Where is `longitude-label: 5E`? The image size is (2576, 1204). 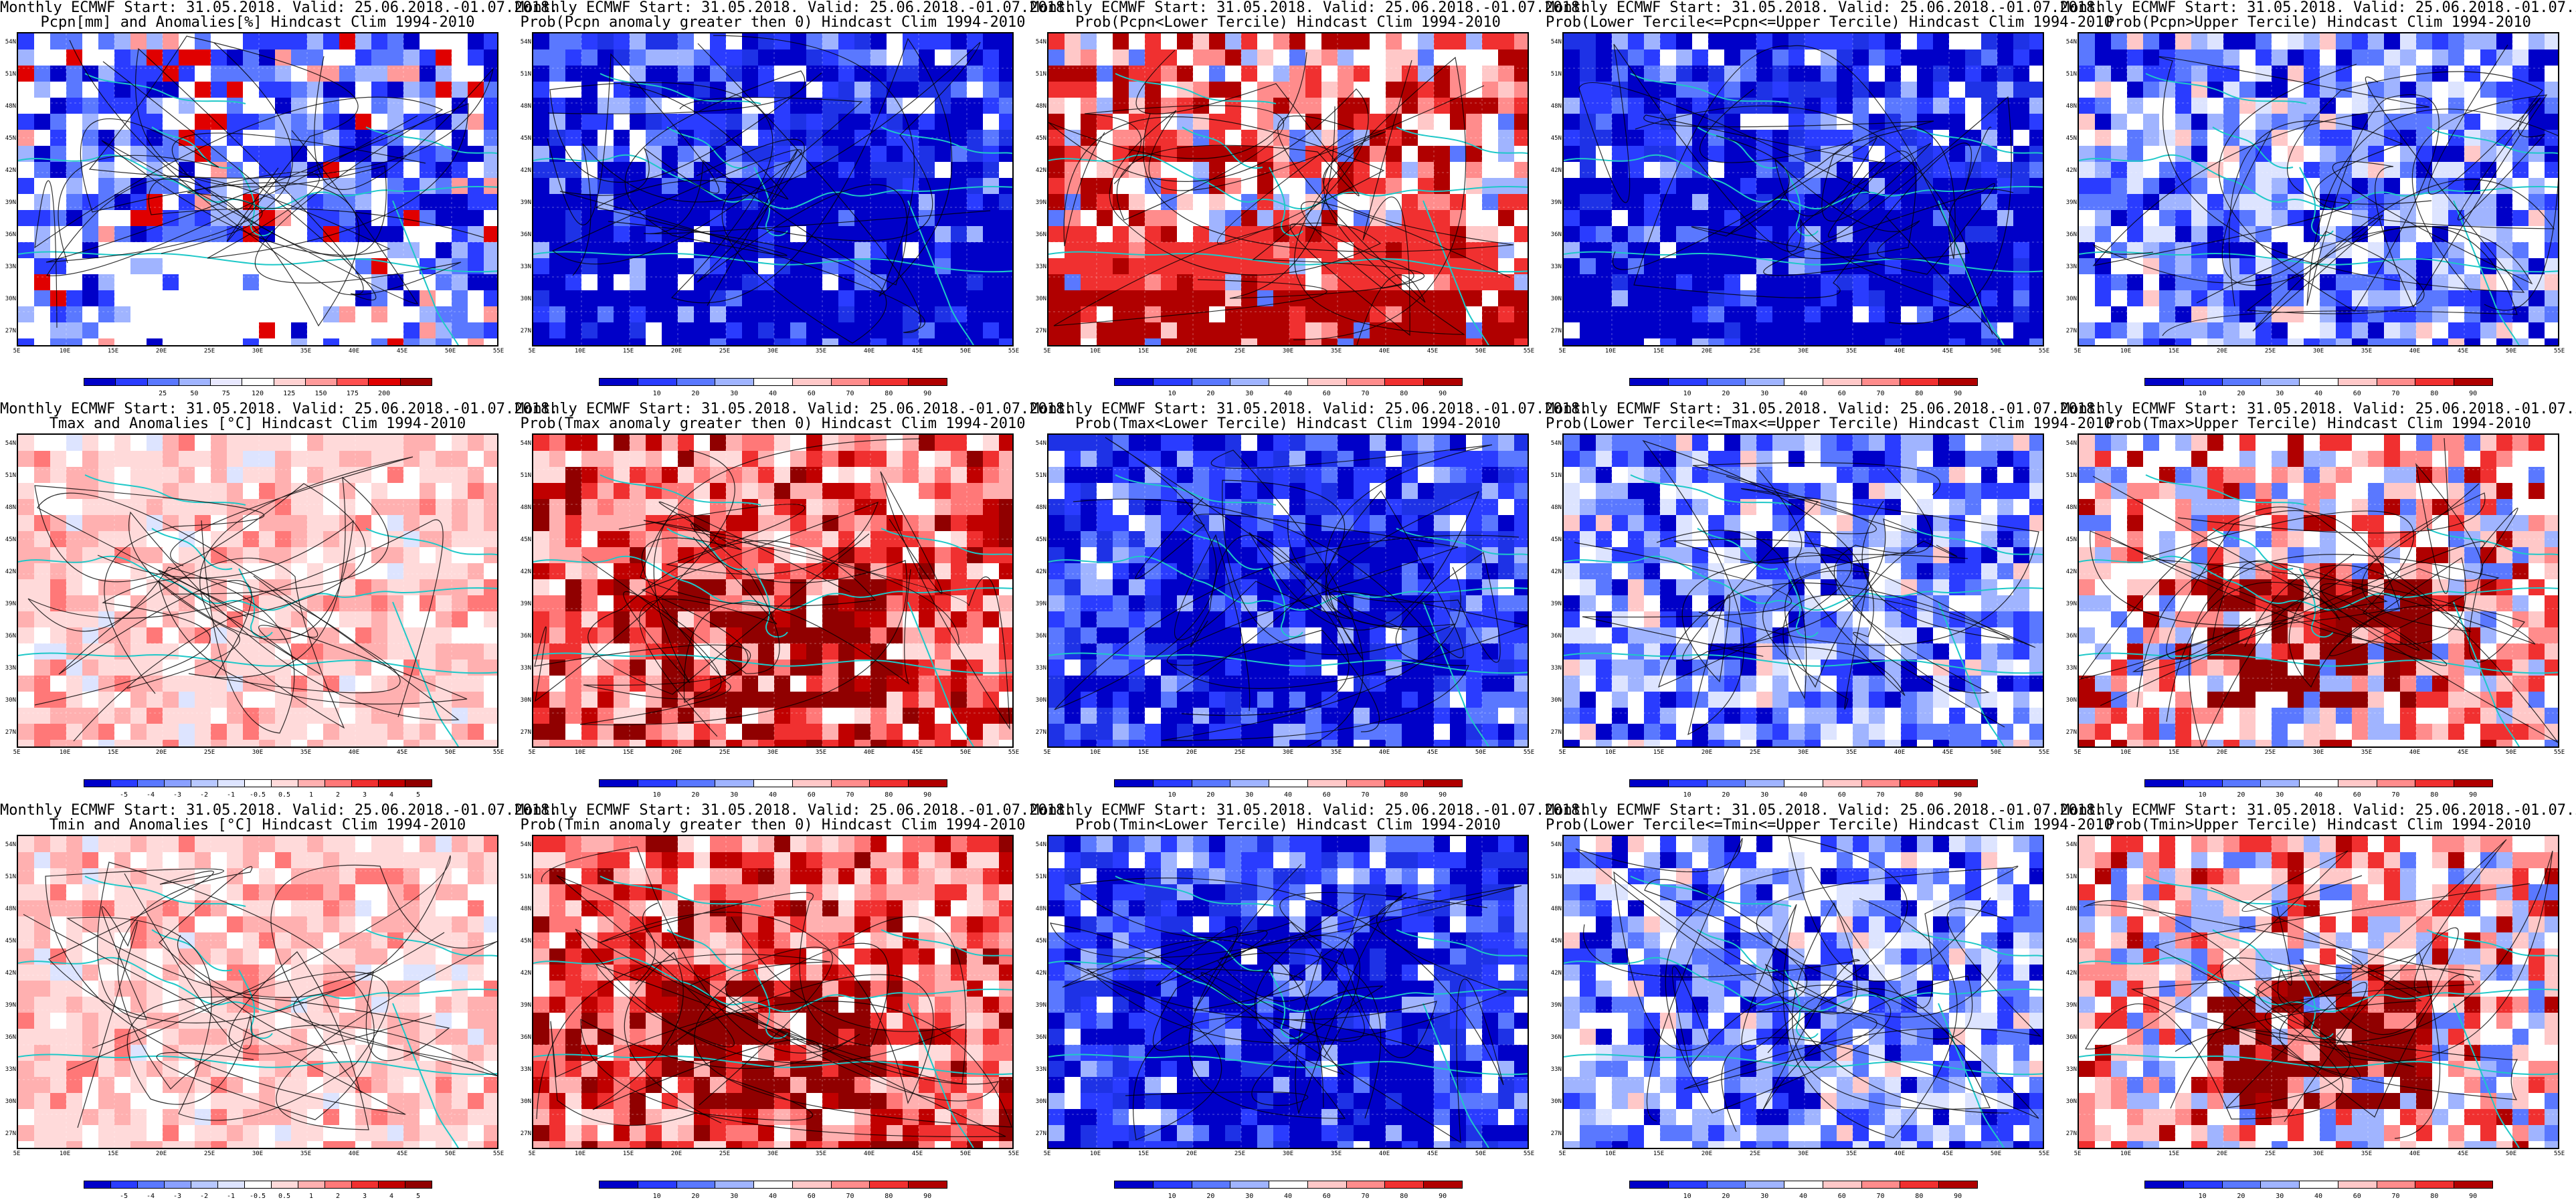 longitude-label: 5E is located at coordinates (1562, 752).